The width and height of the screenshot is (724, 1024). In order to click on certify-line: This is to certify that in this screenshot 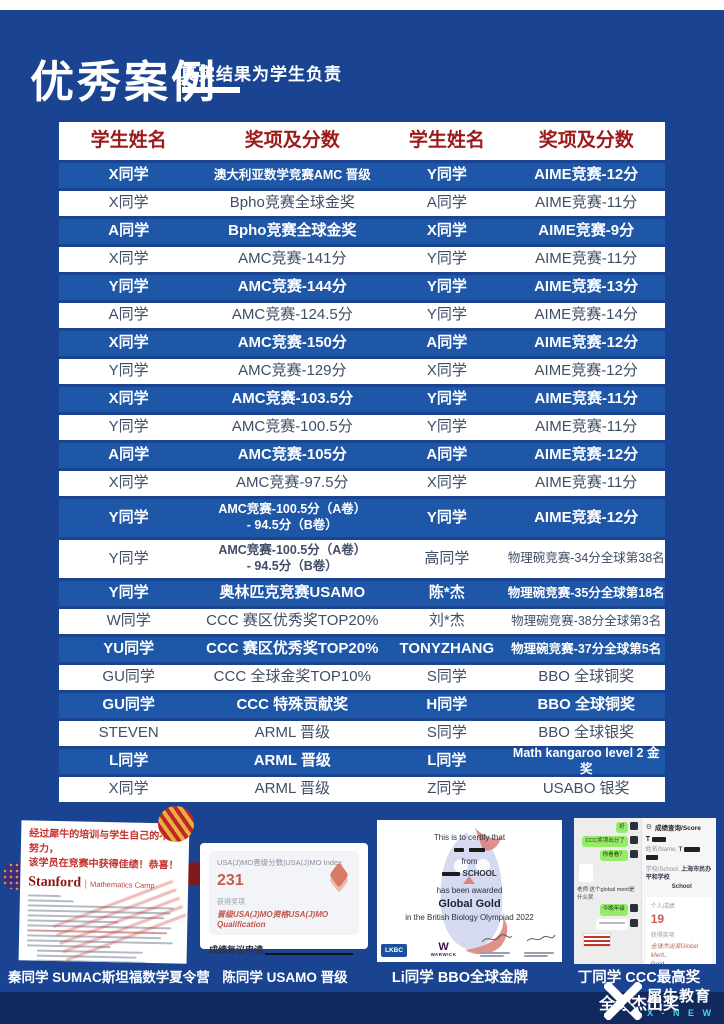, I will do `click(469, 837)`.